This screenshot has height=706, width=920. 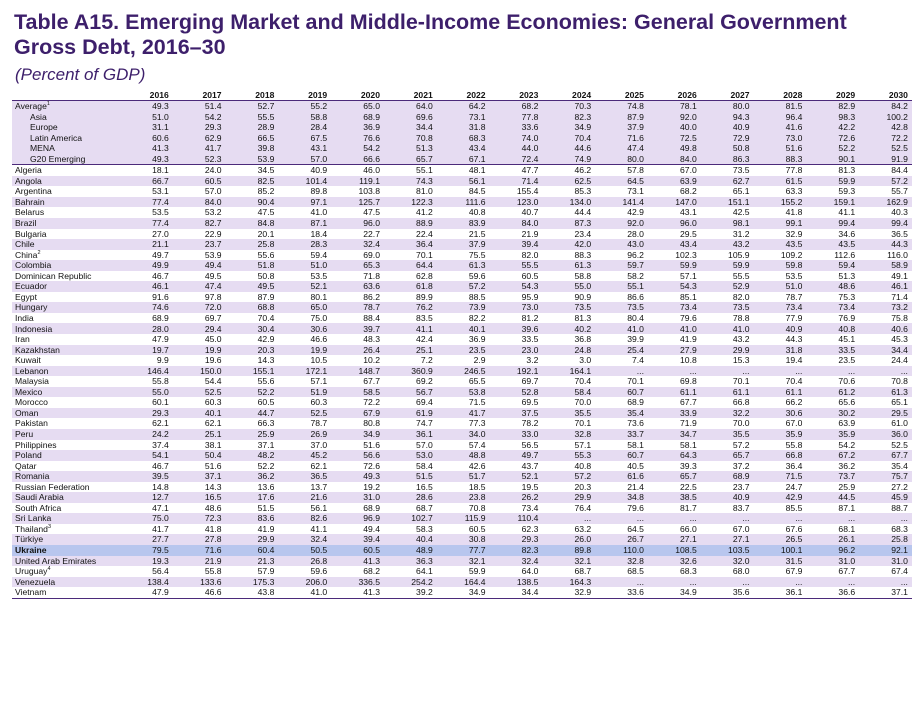 What do you see at coordinates (146, 148) in the screenshot?
I see `table-cell: 41.3` at bounding box center [146, 148].